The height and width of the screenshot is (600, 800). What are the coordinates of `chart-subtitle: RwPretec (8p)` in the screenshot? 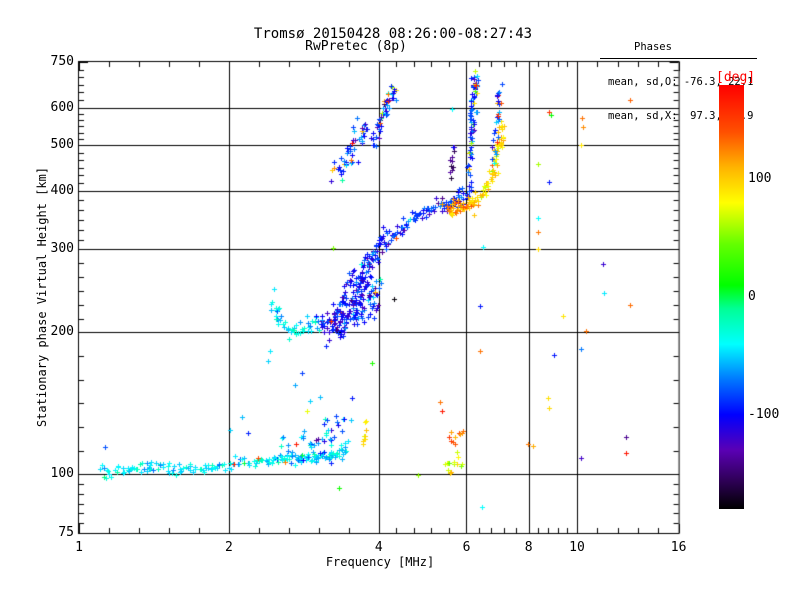 It's located at (356, 46).